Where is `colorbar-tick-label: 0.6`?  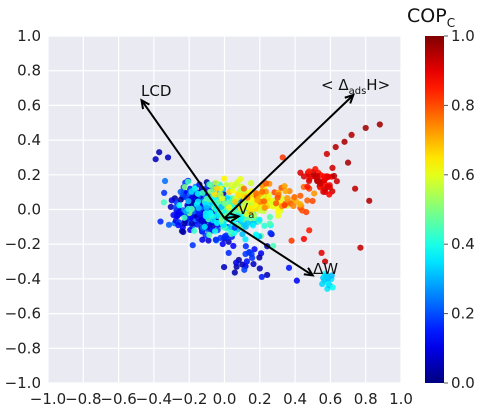
colorbar-tick-label: 0.6 is located at coordinates (463, 175).